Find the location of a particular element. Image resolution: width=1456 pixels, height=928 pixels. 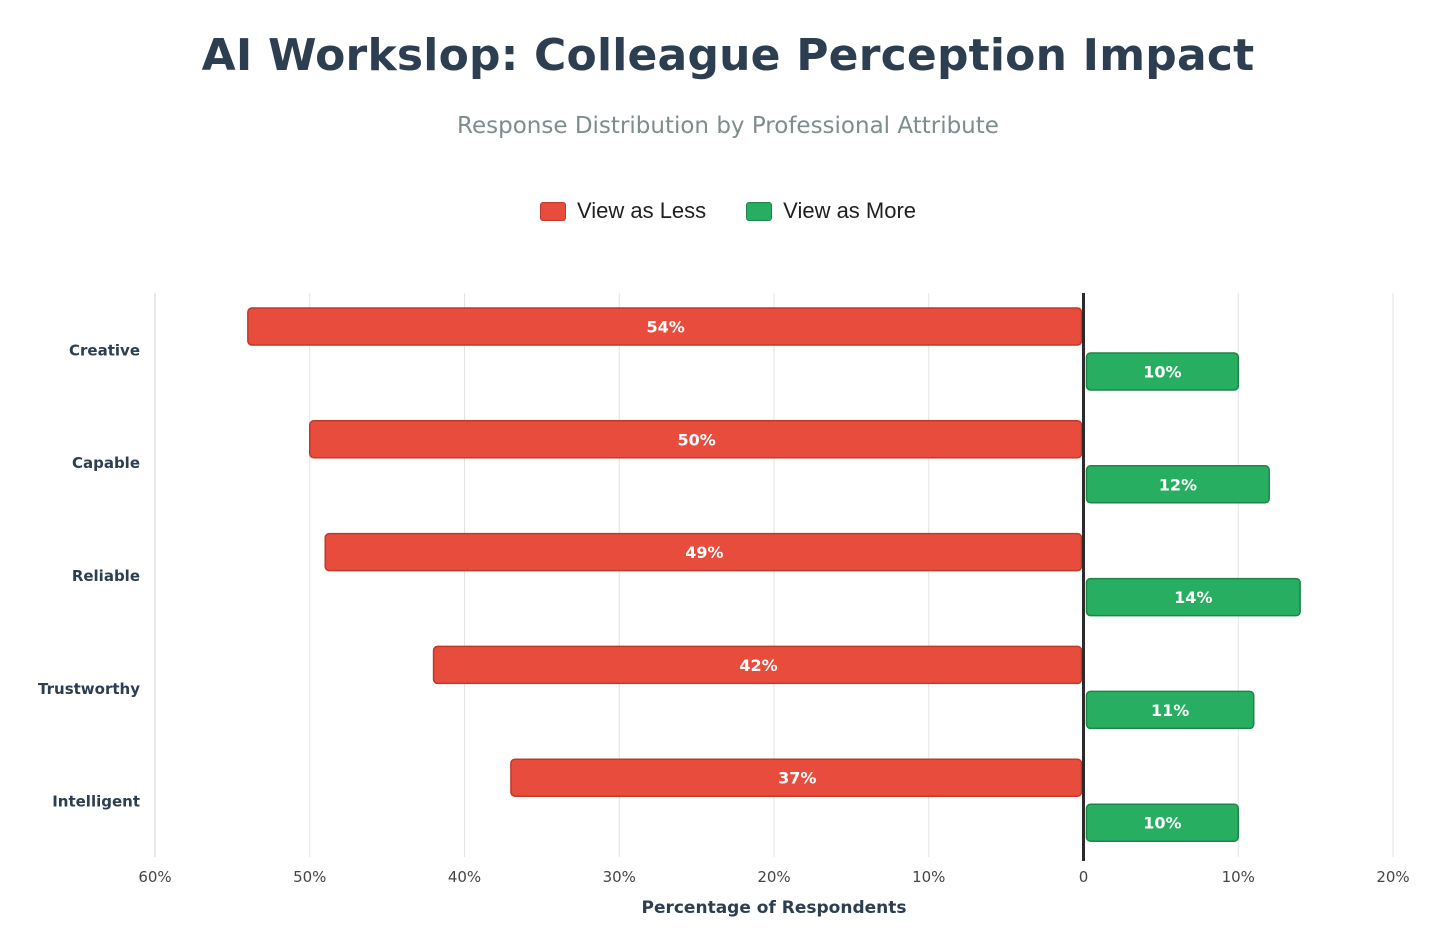

bar-value-label: 37% is located at coordinates (797, 778).